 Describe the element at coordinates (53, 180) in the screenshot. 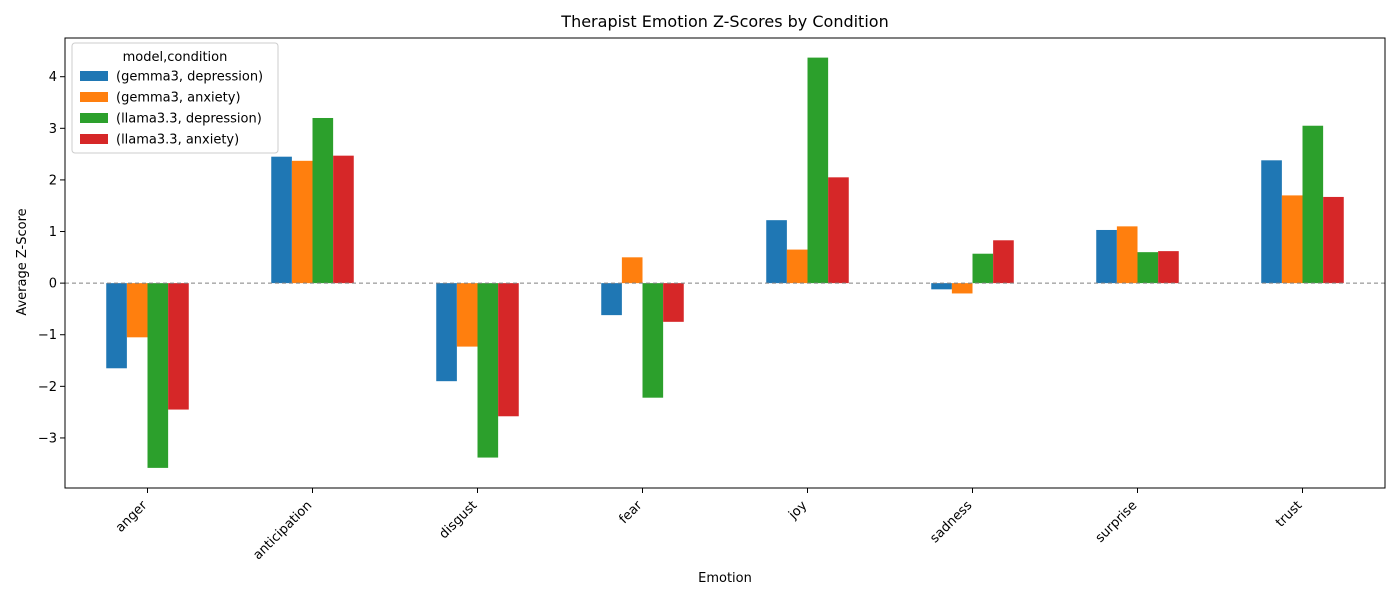

I see `y-tick-label: 2` at that location.